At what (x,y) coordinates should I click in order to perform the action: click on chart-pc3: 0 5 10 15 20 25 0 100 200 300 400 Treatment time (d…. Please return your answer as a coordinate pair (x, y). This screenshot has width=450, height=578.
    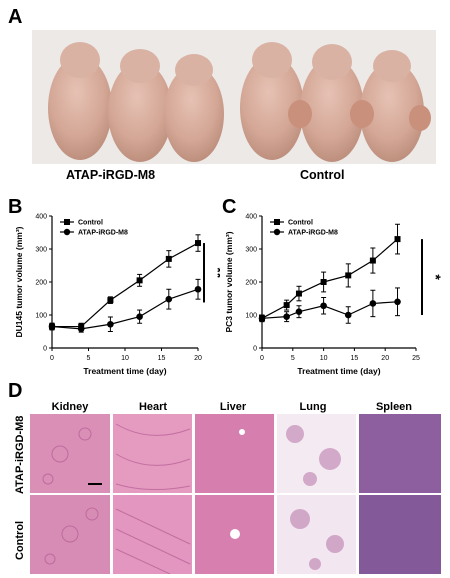
    Looking at the image, I should click on (334, 295).